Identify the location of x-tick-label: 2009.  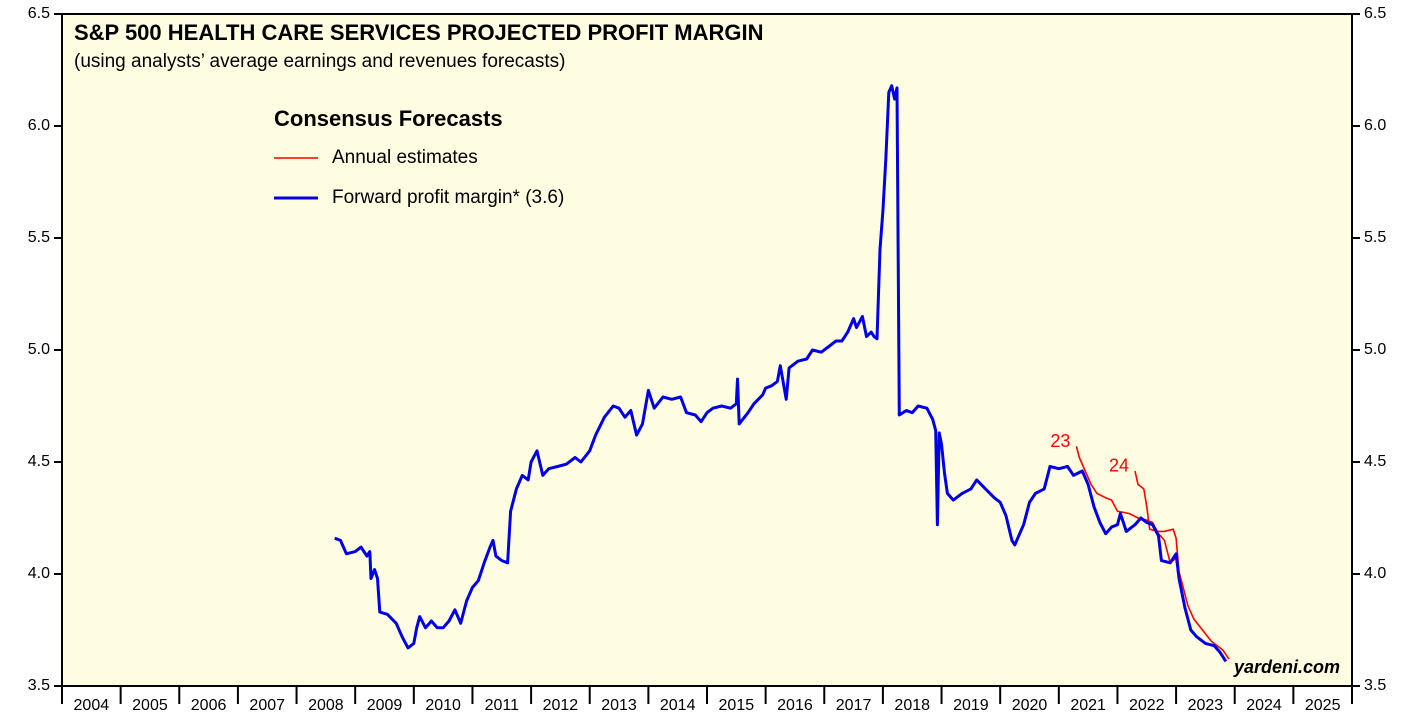
(385, 705).